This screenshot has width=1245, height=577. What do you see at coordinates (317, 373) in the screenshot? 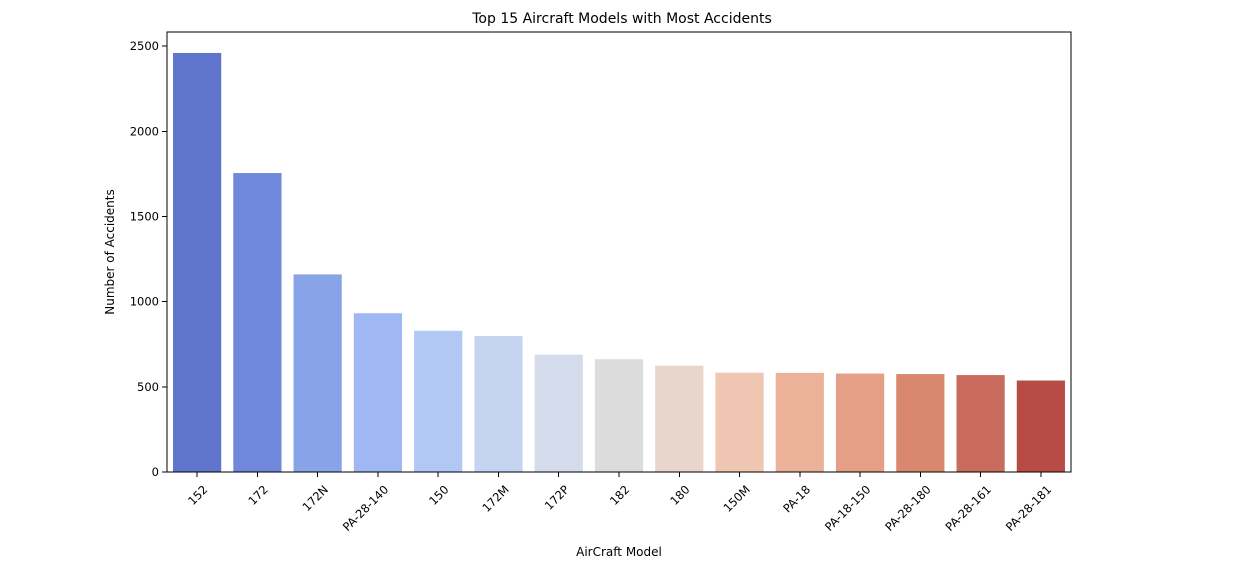
I see `bar-172n` at bounding box center [317, 373].